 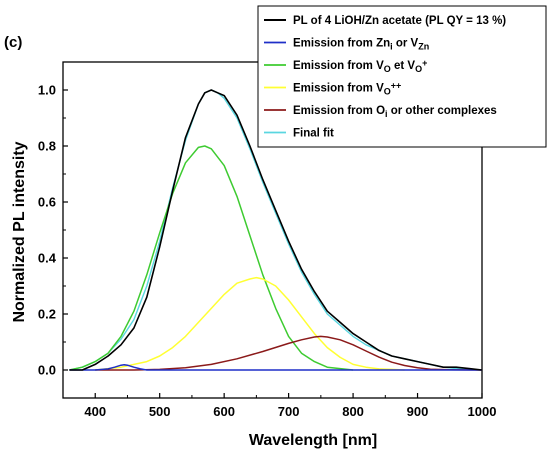 What do you see at coordinates (224, 411) in the screenshot?
I see `x-tick-label: 600` at bounding box center [224, 411].